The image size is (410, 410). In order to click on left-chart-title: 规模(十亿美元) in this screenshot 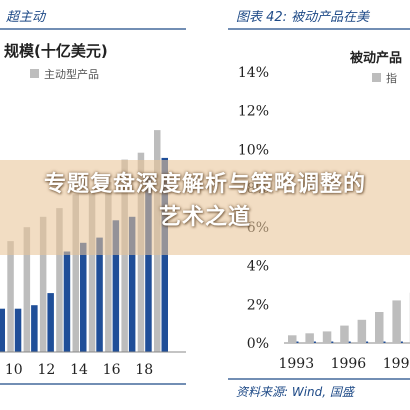, I will do `click(56, 51)`.